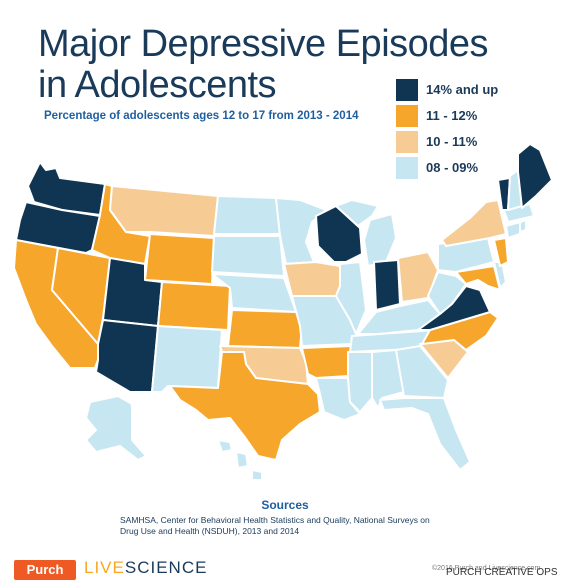 This screenshot has width=570, height=585. Describe the element at coordinates (407, 167) in the screenshot. I see `legend-swatch-light` at that location.